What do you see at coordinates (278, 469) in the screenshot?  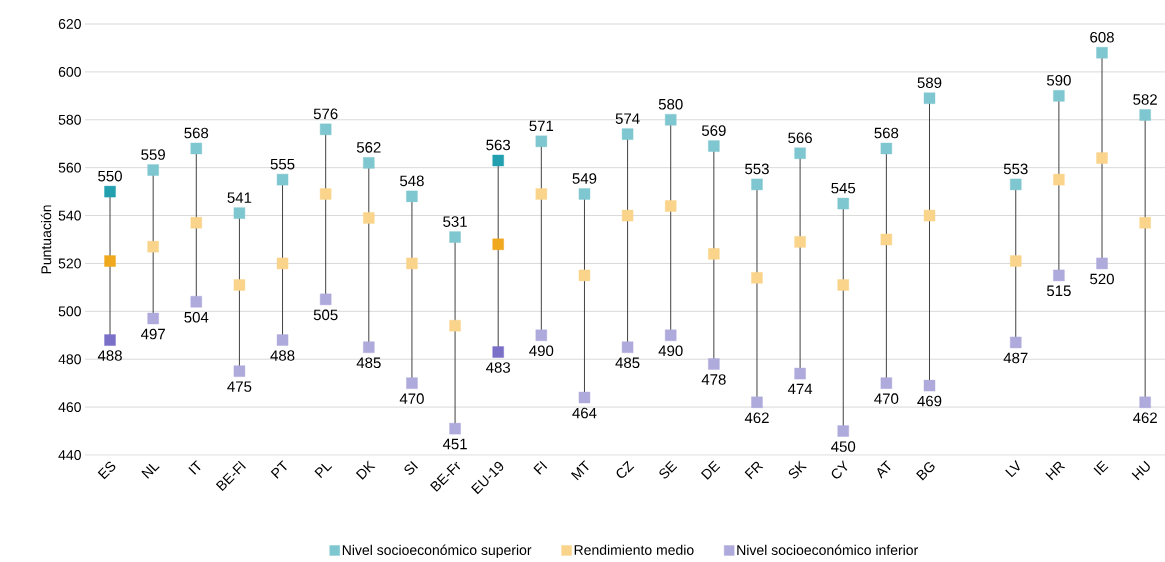 I see `x-tick-label: PT` at bounding box center [278, 469].